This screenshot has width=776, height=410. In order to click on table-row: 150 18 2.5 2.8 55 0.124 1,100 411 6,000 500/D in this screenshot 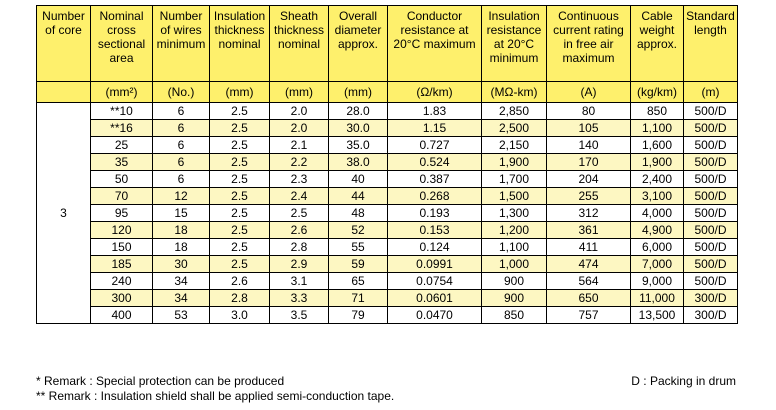, I will do `click(387, 247)`.